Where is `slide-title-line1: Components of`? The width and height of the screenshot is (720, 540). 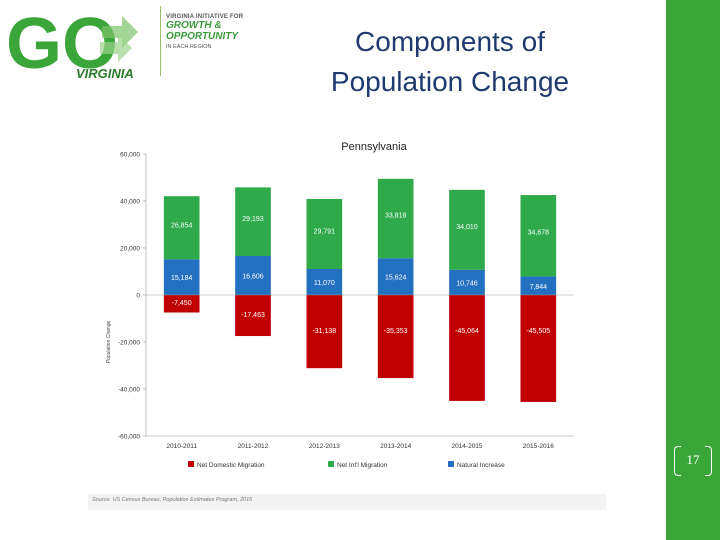
slide-title-line1: Components of is located at coordinates (450, 41).